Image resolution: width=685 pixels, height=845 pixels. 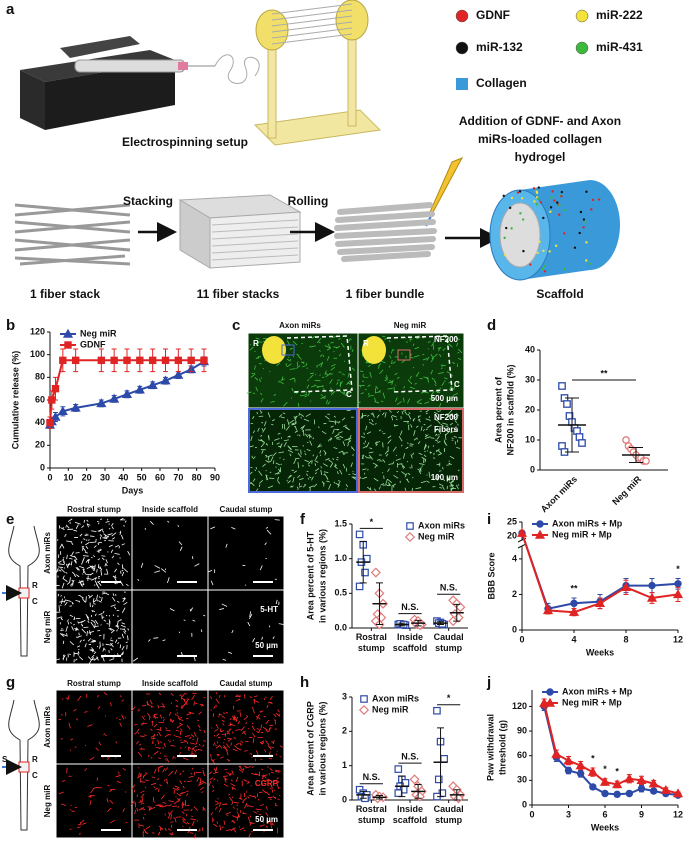 I want to click on y-axis-label: Area percent of 5-HT, so click(x=310, y=575).